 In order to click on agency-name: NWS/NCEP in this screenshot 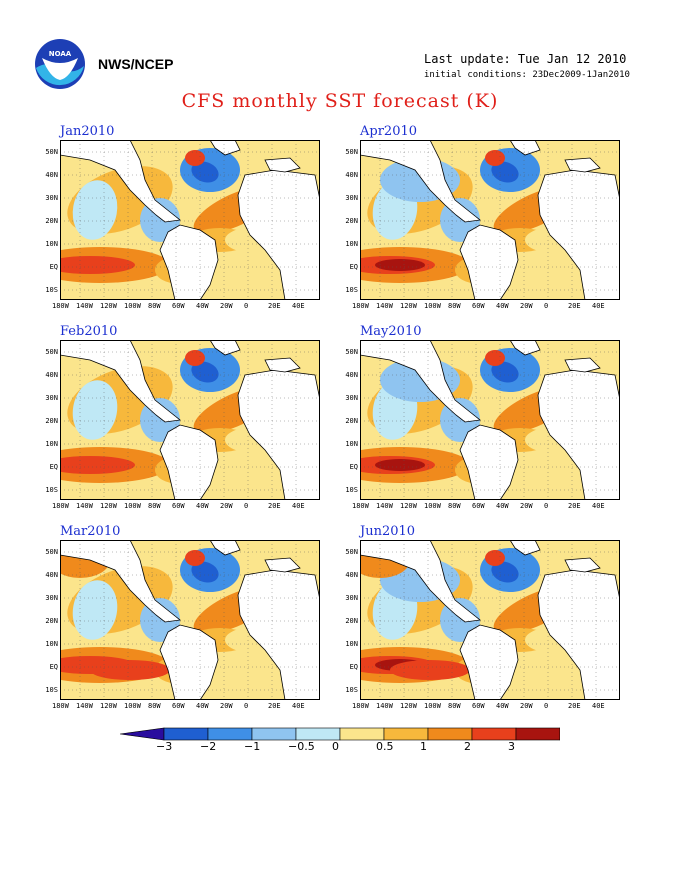, I will do `click(136, 64)`.